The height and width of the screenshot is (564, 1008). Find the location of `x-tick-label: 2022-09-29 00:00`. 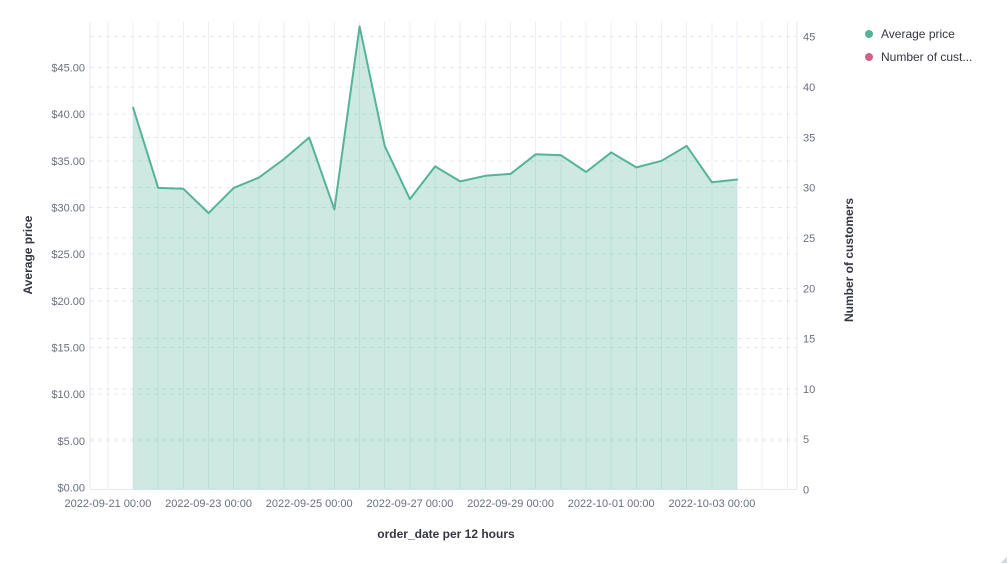

x-tick-label: 2022-09-29 00:00 is located at coordinates (510, 504).